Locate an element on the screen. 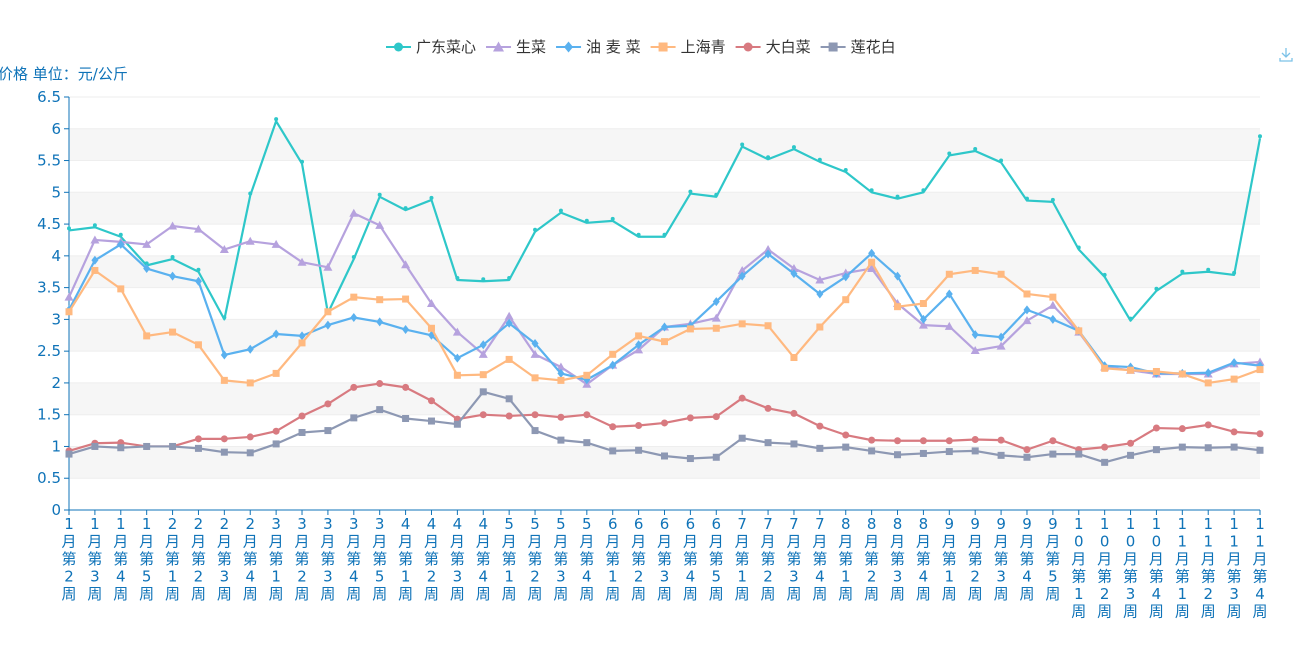 This screenshot has width=1300, height=650. legend-label: 上海青 is located at coordinates (703, 47).